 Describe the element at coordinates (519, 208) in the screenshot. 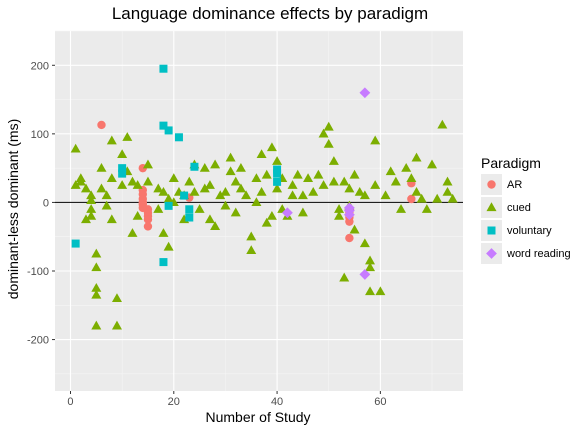

I see `legend-label: cued` at that location.